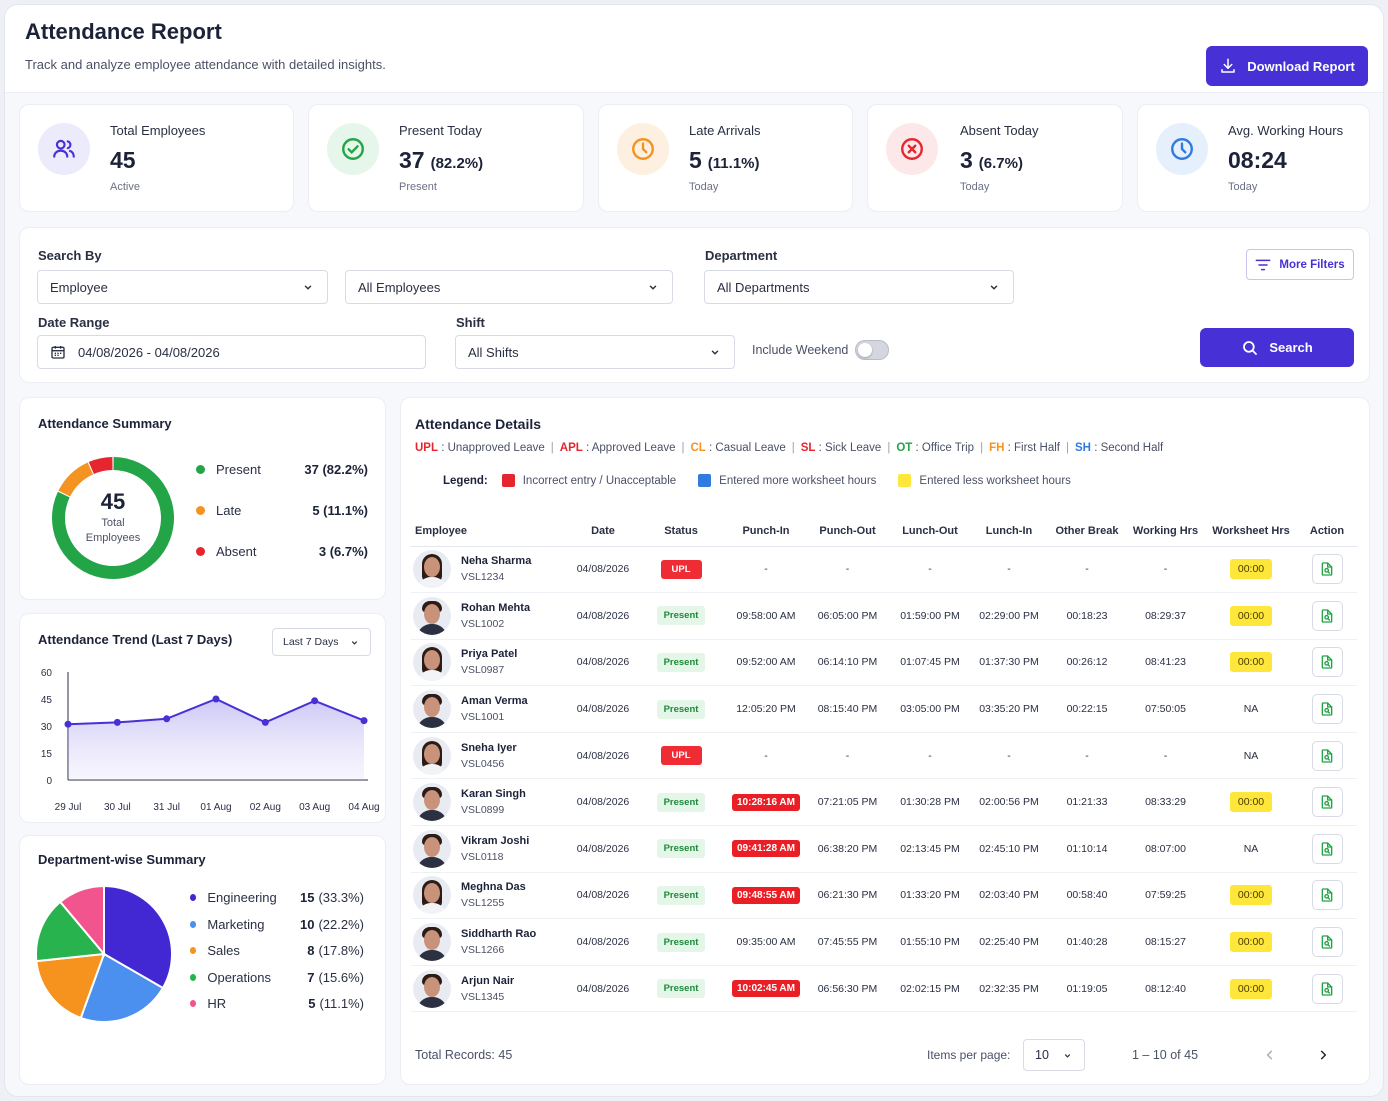 Image resolution: width=1388 pixels, height=1101 pixels. Describe the element at coordinates (495, 849) in the screenshot. I see `employee-info: Vikram Joshi VSL0118` at that location.